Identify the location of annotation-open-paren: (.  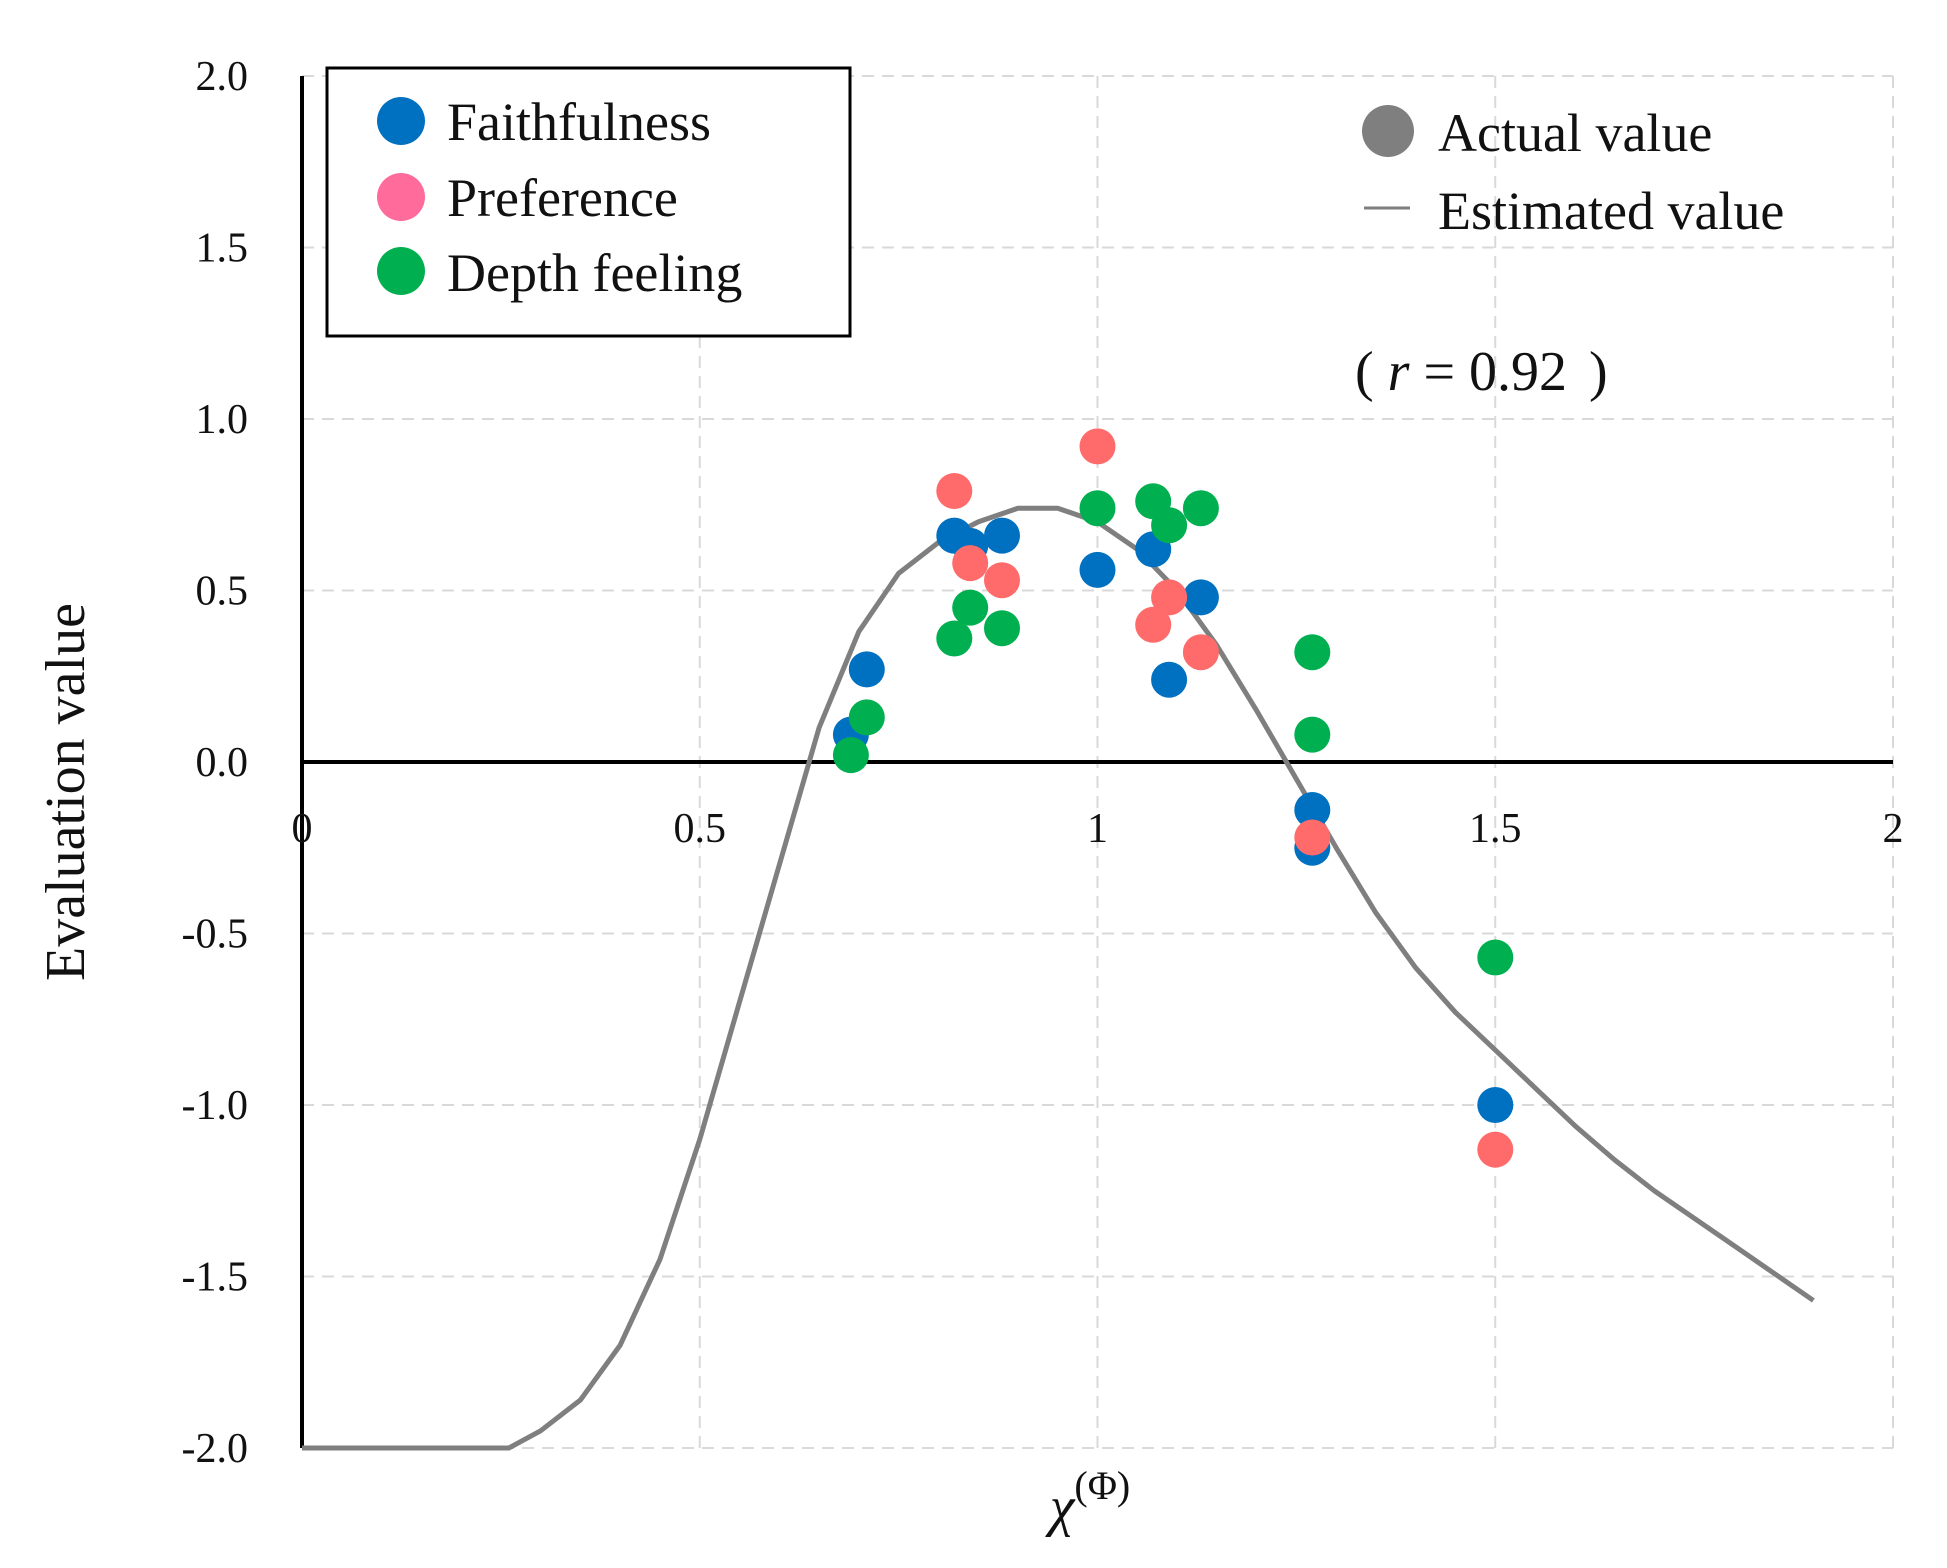
(1364, 372).